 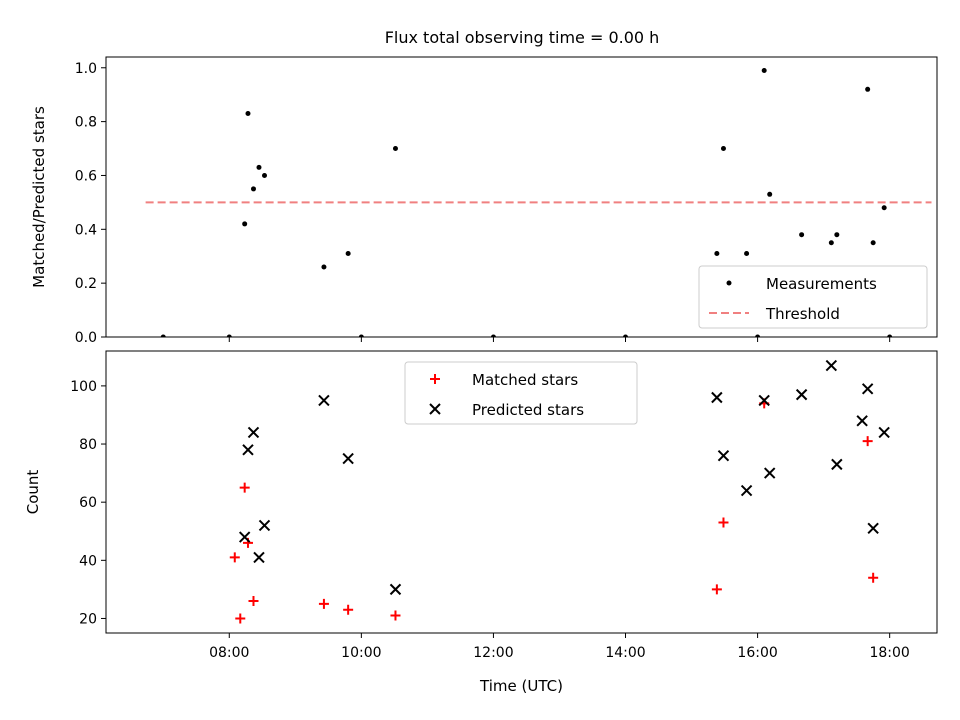 What do you see at coordinates (83, 387) in the screenshot?
I see `y-tick-label: 100` at bounding box center [83, 387].